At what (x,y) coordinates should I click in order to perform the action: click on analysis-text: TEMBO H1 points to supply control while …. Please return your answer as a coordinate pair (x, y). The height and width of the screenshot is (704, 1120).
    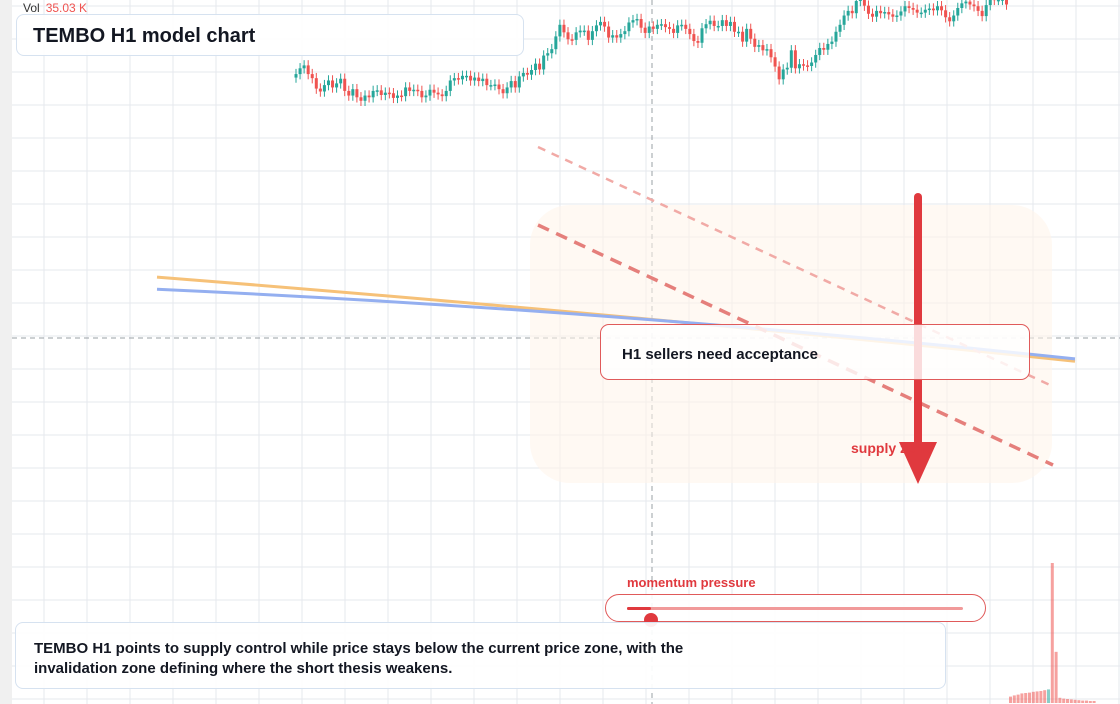
    Looking at the image, I should click on (359, 658).